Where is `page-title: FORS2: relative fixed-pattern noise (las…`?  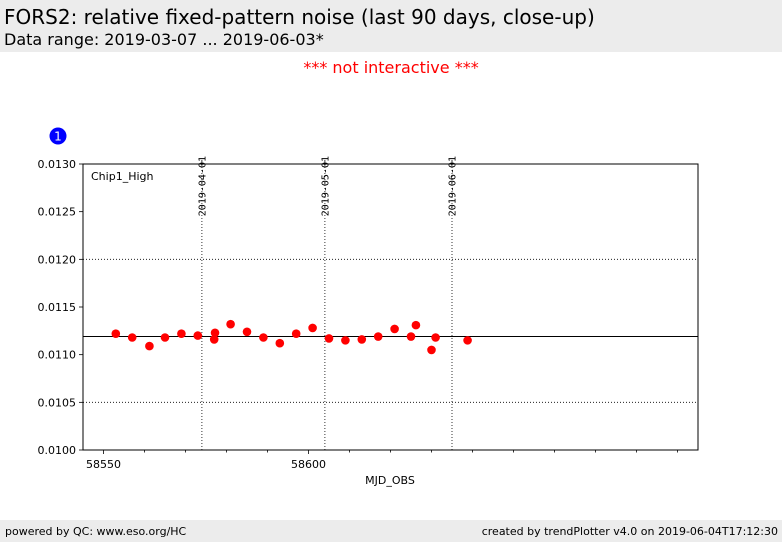
page-title: FORS2: relative fixed-pattern noise (las… is located at coordinates (299, 17).